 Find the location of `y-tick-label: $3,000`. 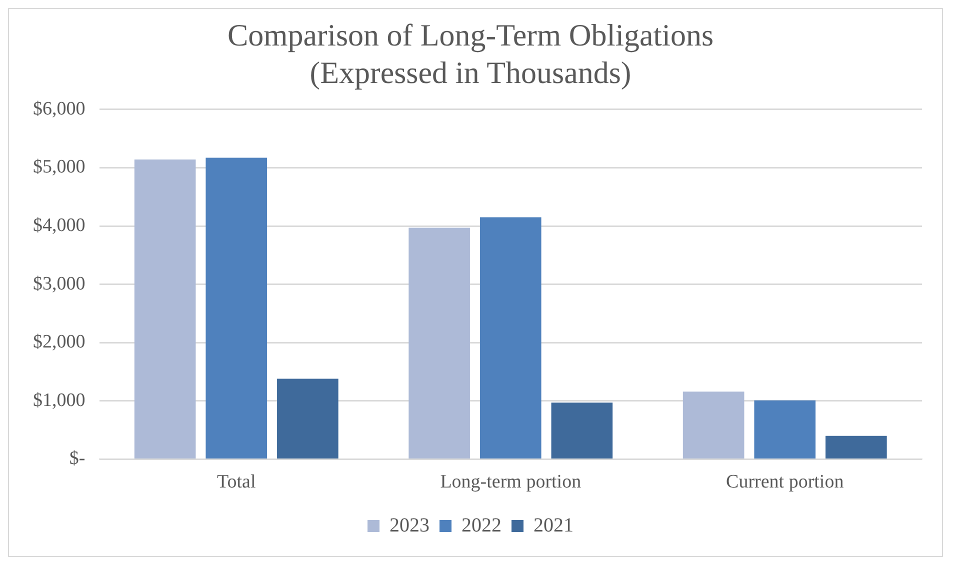

y-tick-label: $3,000 is located at coordinates (59, 283).